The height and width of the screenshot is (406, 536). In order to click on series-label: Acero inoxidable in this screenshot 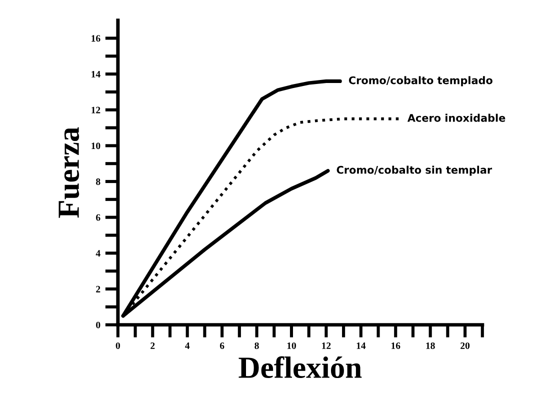, I will do `click(456, 118)`.